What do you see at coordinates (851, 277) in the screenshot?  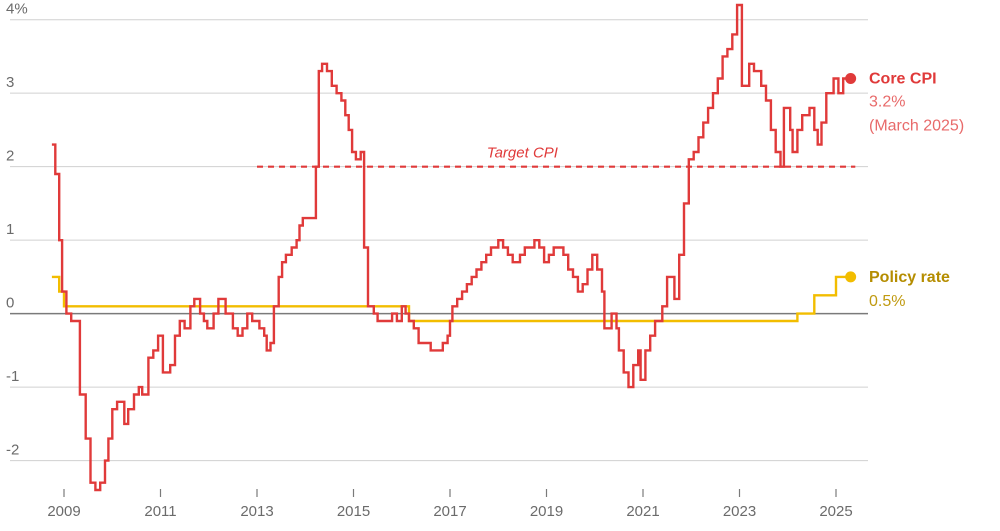 I see `policy-rate-end-dot` at bounding box center [851, 277].